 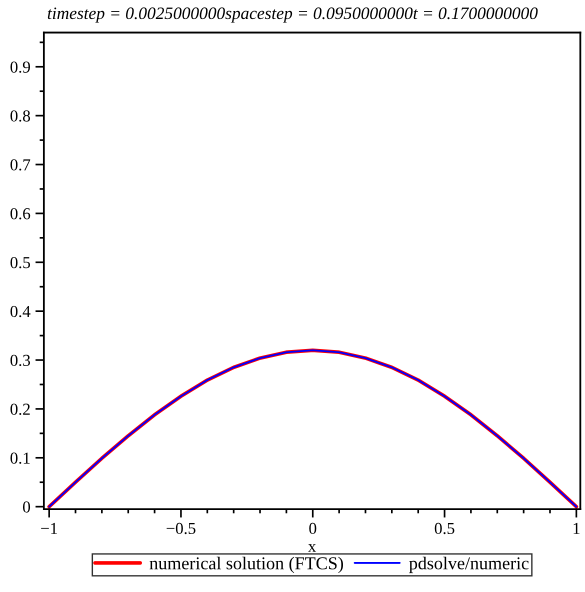 I want to click on y-tick-label: 0.1, so click(x=20, y=458).